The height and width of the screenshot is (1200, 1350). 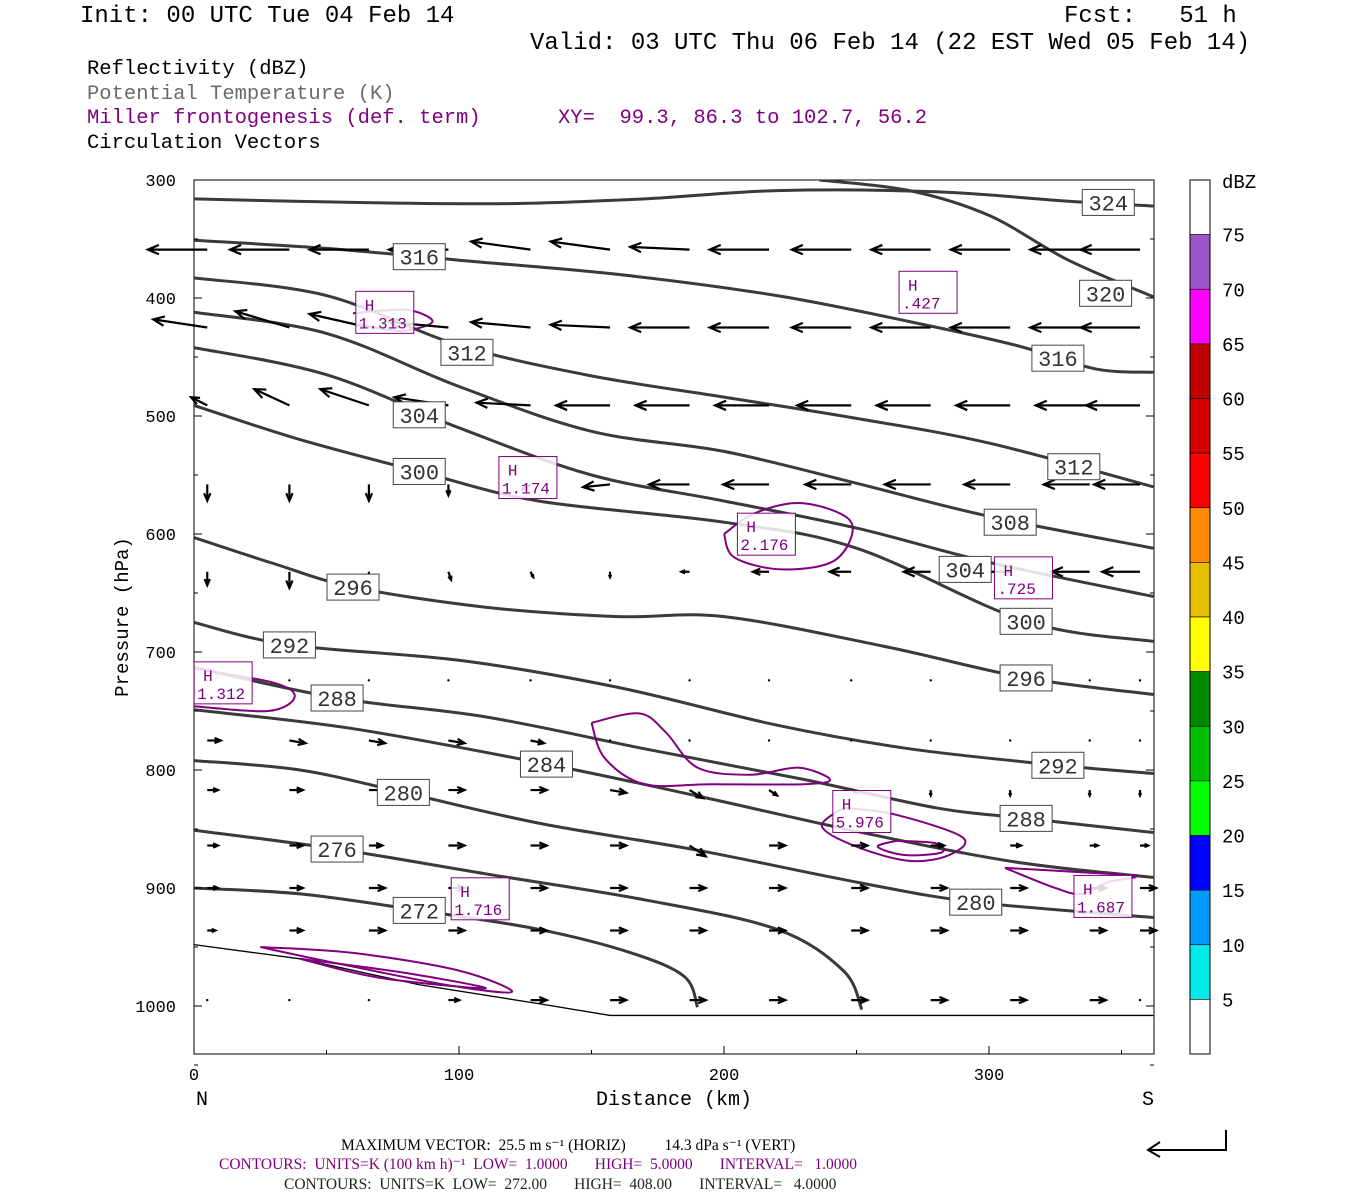 What do you see at coordinates (1233, 728) in the screenshot?
I see `colorbar-label: 30` at bounding box center [1233, 728].